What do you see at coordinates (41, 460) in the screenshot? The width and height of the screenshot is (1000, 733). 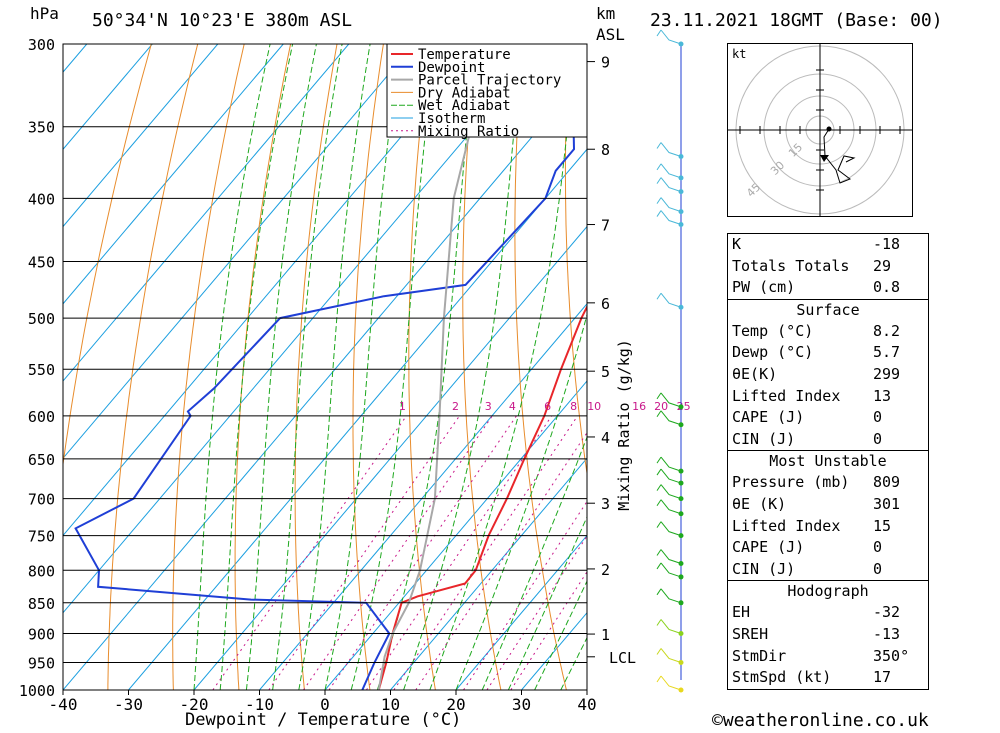 I see `pressure-tick-label: 650` at bounding box center [41, 460].